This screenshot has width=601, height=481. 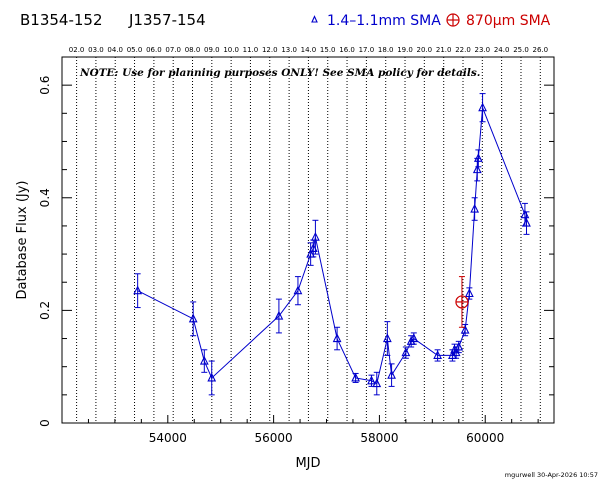 What do you see at coordinates (167, 20) in the screenshot?
I see `alt-source-name: J1357-154` at bounding box center [167, 20].